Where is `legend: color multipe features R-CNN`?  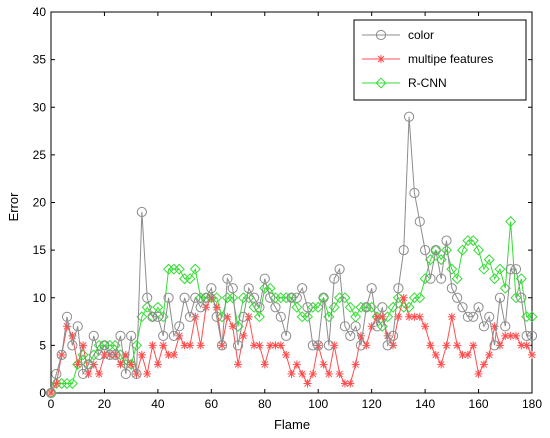
legend: color multipe features R-CNN is located at coordinates (440, 60).